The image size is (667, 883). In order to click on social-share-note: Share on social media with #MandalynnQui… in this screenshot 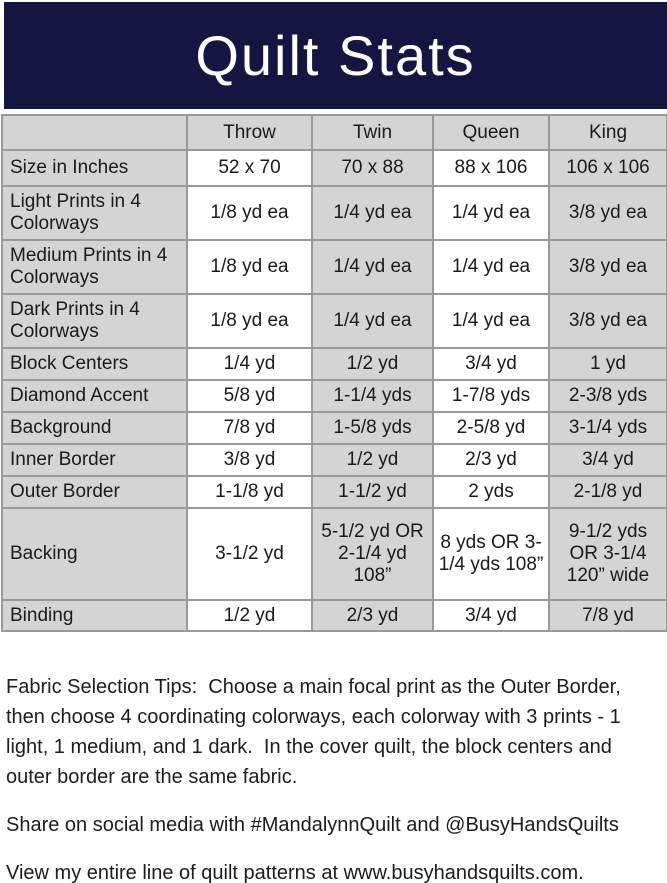, I will do `click(312, 825)`.